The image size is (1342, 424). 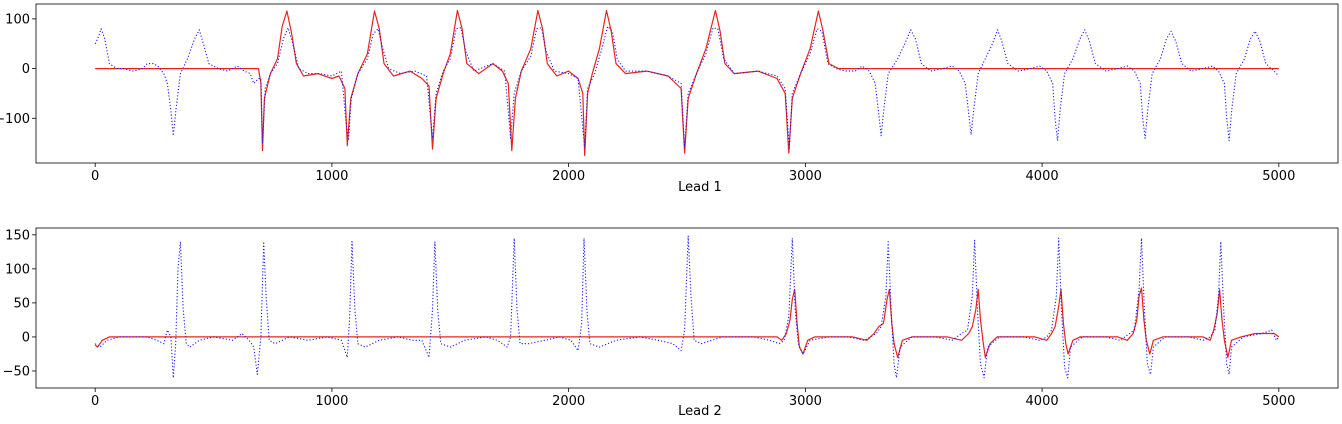 What do you see at coordinates (16, 371) in the screenshot?
I see `y-tick-label: −50` at bounding box center [16, 371].